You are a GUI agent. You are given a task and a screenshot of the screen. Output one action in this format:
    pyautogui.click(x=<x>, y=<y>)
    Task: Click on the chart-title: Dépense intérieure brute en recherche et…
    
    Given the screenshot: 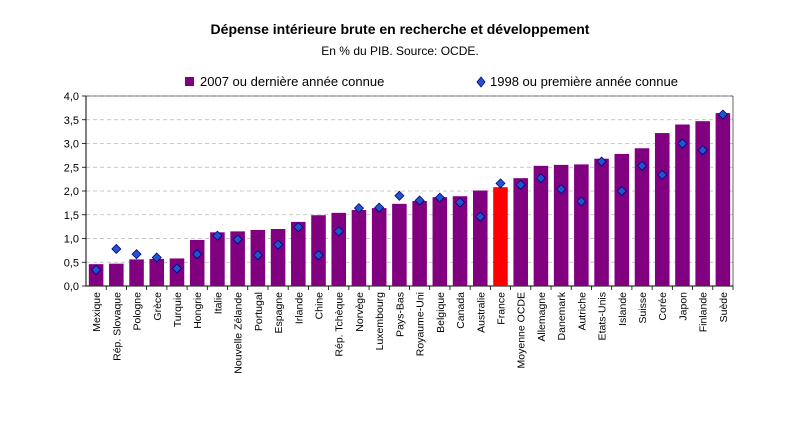 What is the action you would take?
    pyautogui.click(x=400, y=29)
    